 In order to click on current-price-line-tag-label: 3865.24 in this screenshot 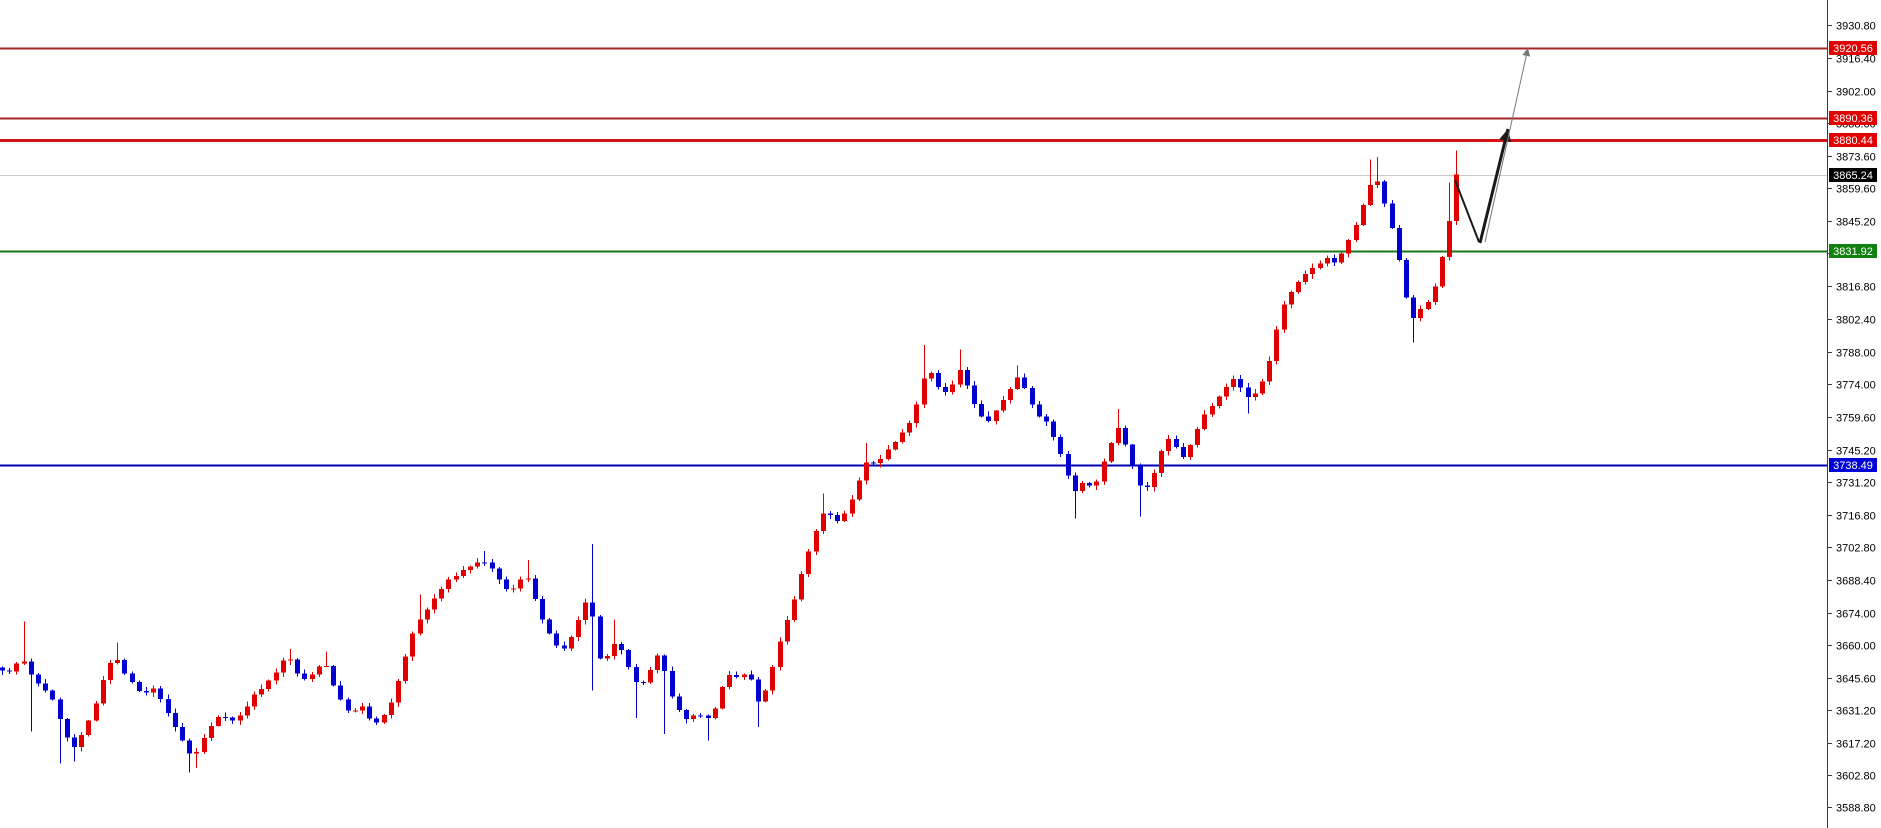, I will do `click(1853, 176)`.